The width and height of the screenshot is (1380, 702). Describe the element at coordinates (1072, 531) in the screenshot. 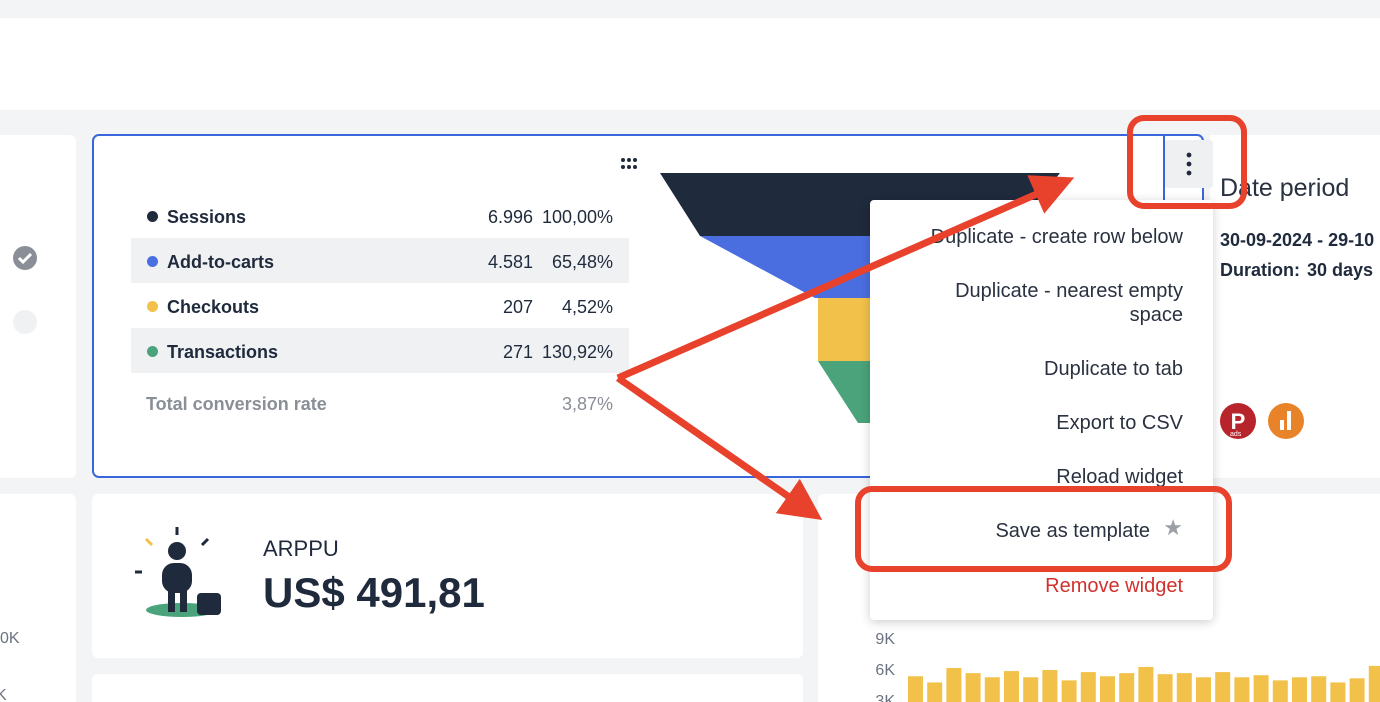

I see `menu-item: Save as template` at that location.